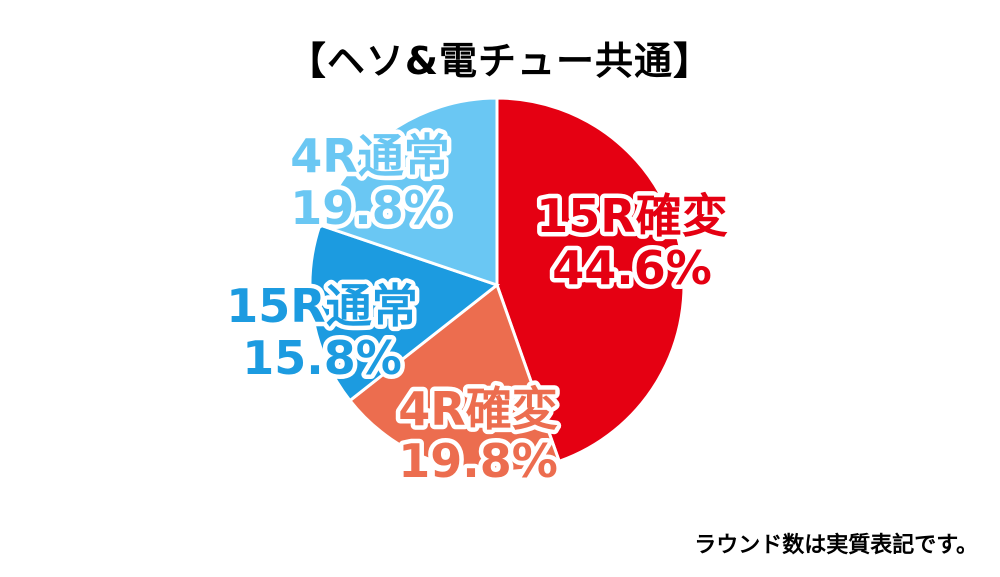  I want to click on footnote: ラウンド数は実質表記です。, so click(836, 545).